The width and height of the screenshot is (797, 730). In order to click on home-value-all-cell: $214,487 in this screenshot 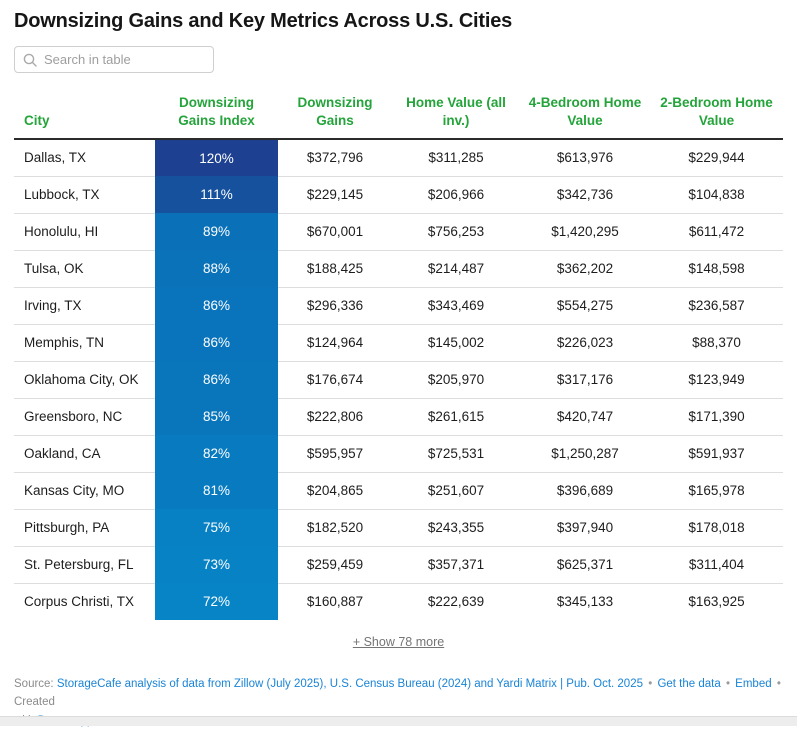, I will do `click(456, 269)`.